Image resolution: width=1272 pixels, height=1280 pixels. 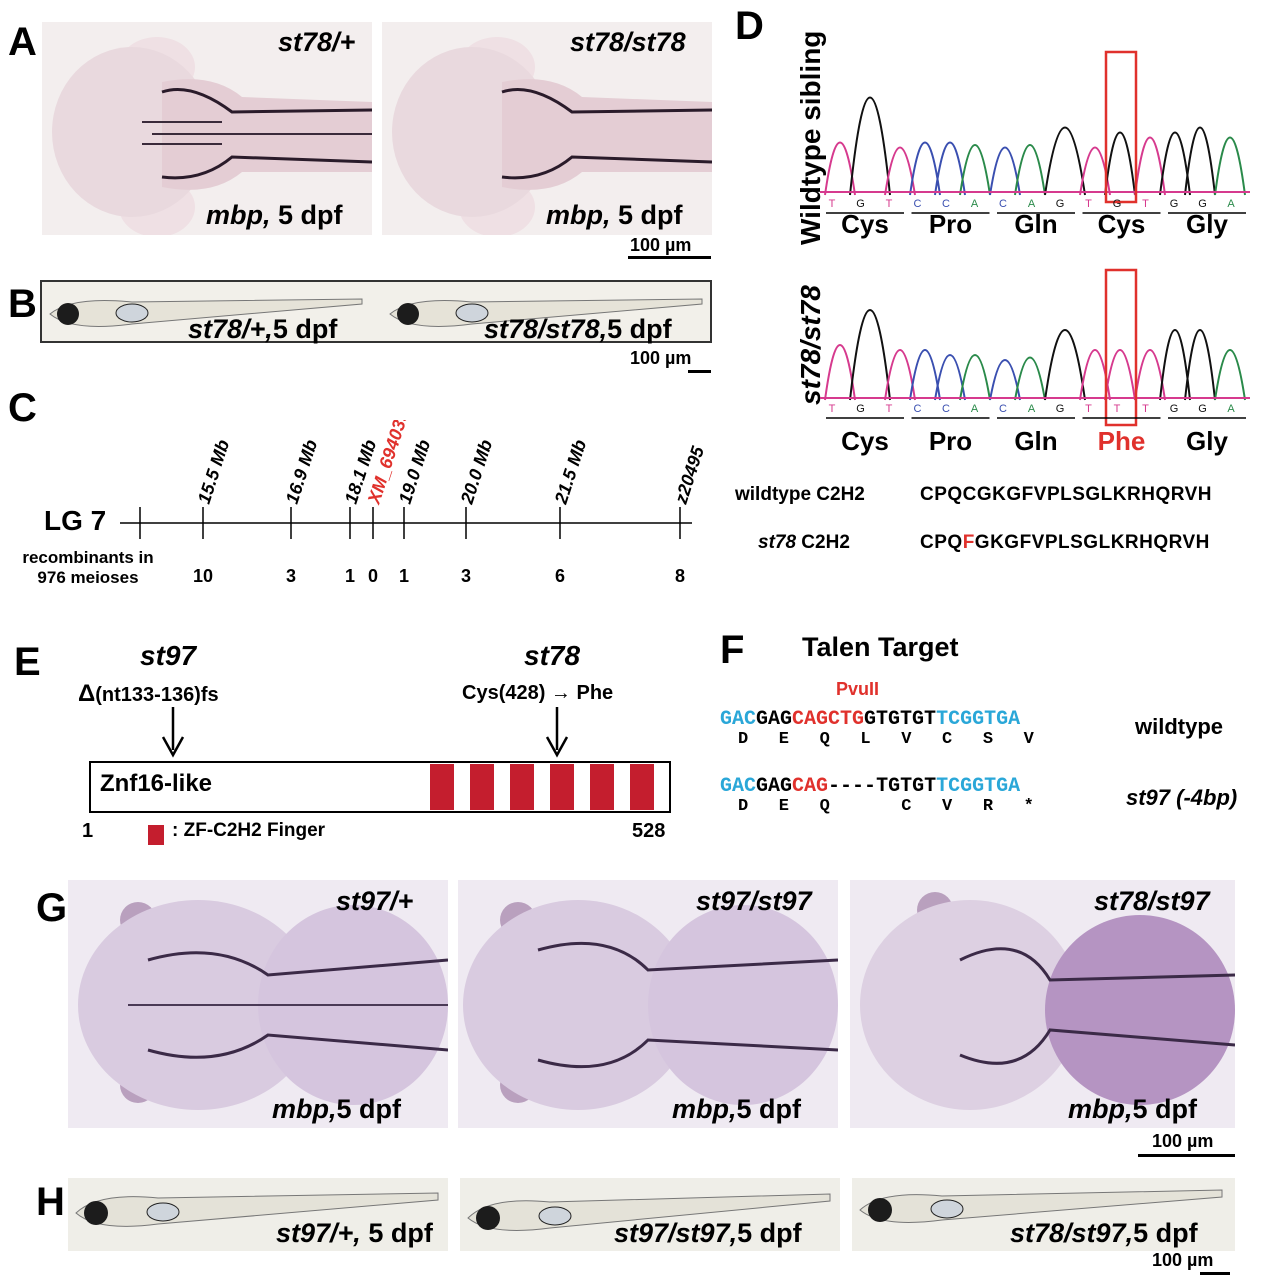 I want to click on whole-larva-image-st97-hom, so click(x=650, y=1214).